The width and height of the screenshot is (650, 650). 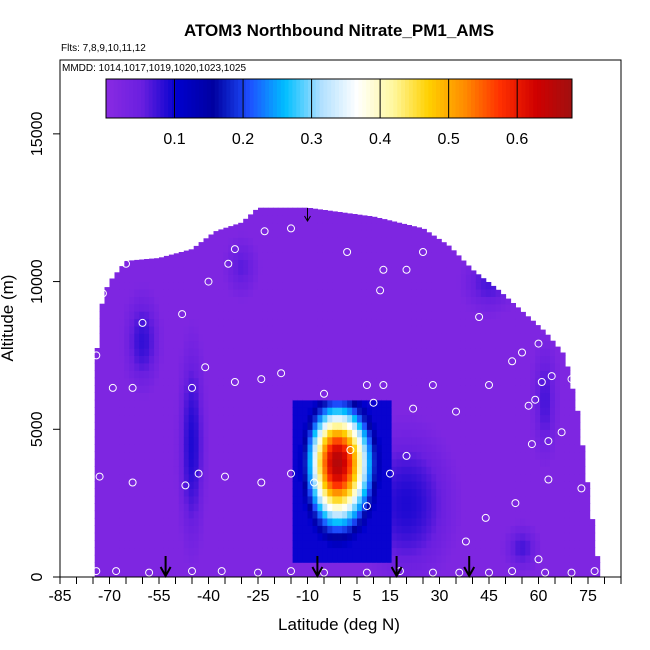 What do you see at coordinates (174, 139) in the screenshot?
I see `colorbar-tick-label: 0.1` at bounding box center [174, 139].